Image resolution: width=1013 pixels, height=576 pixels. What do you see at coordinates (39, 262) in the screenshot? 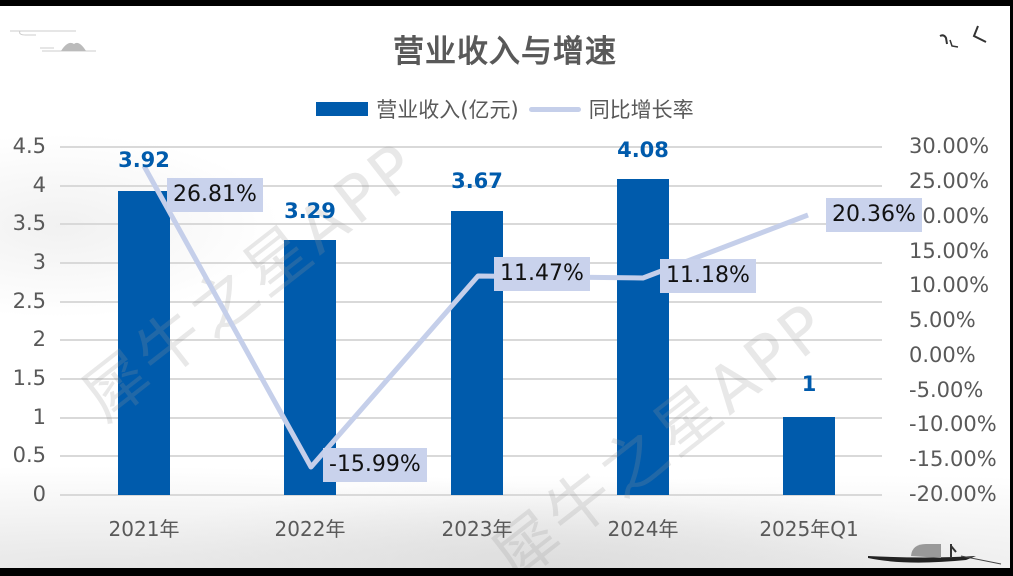
I see `left-axis-tick: 3` at bounding box center [39, 262].